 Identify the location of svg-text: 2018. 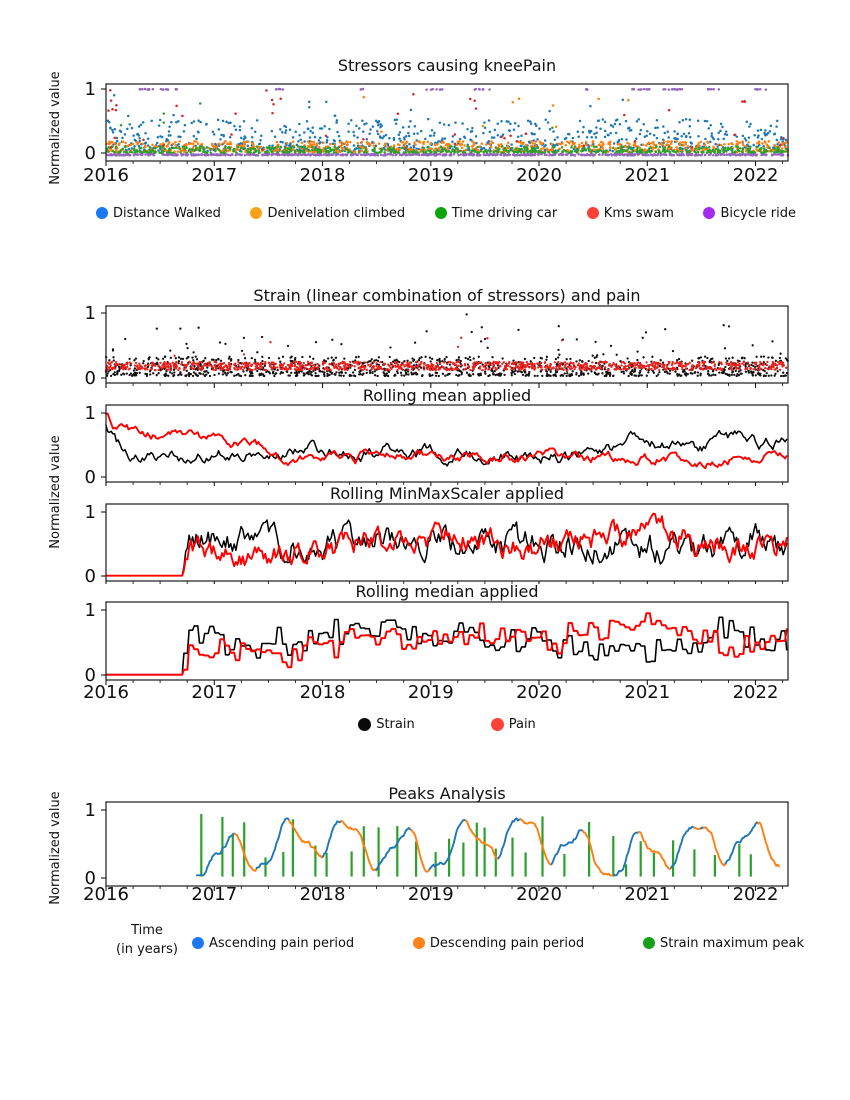
(323, 175).